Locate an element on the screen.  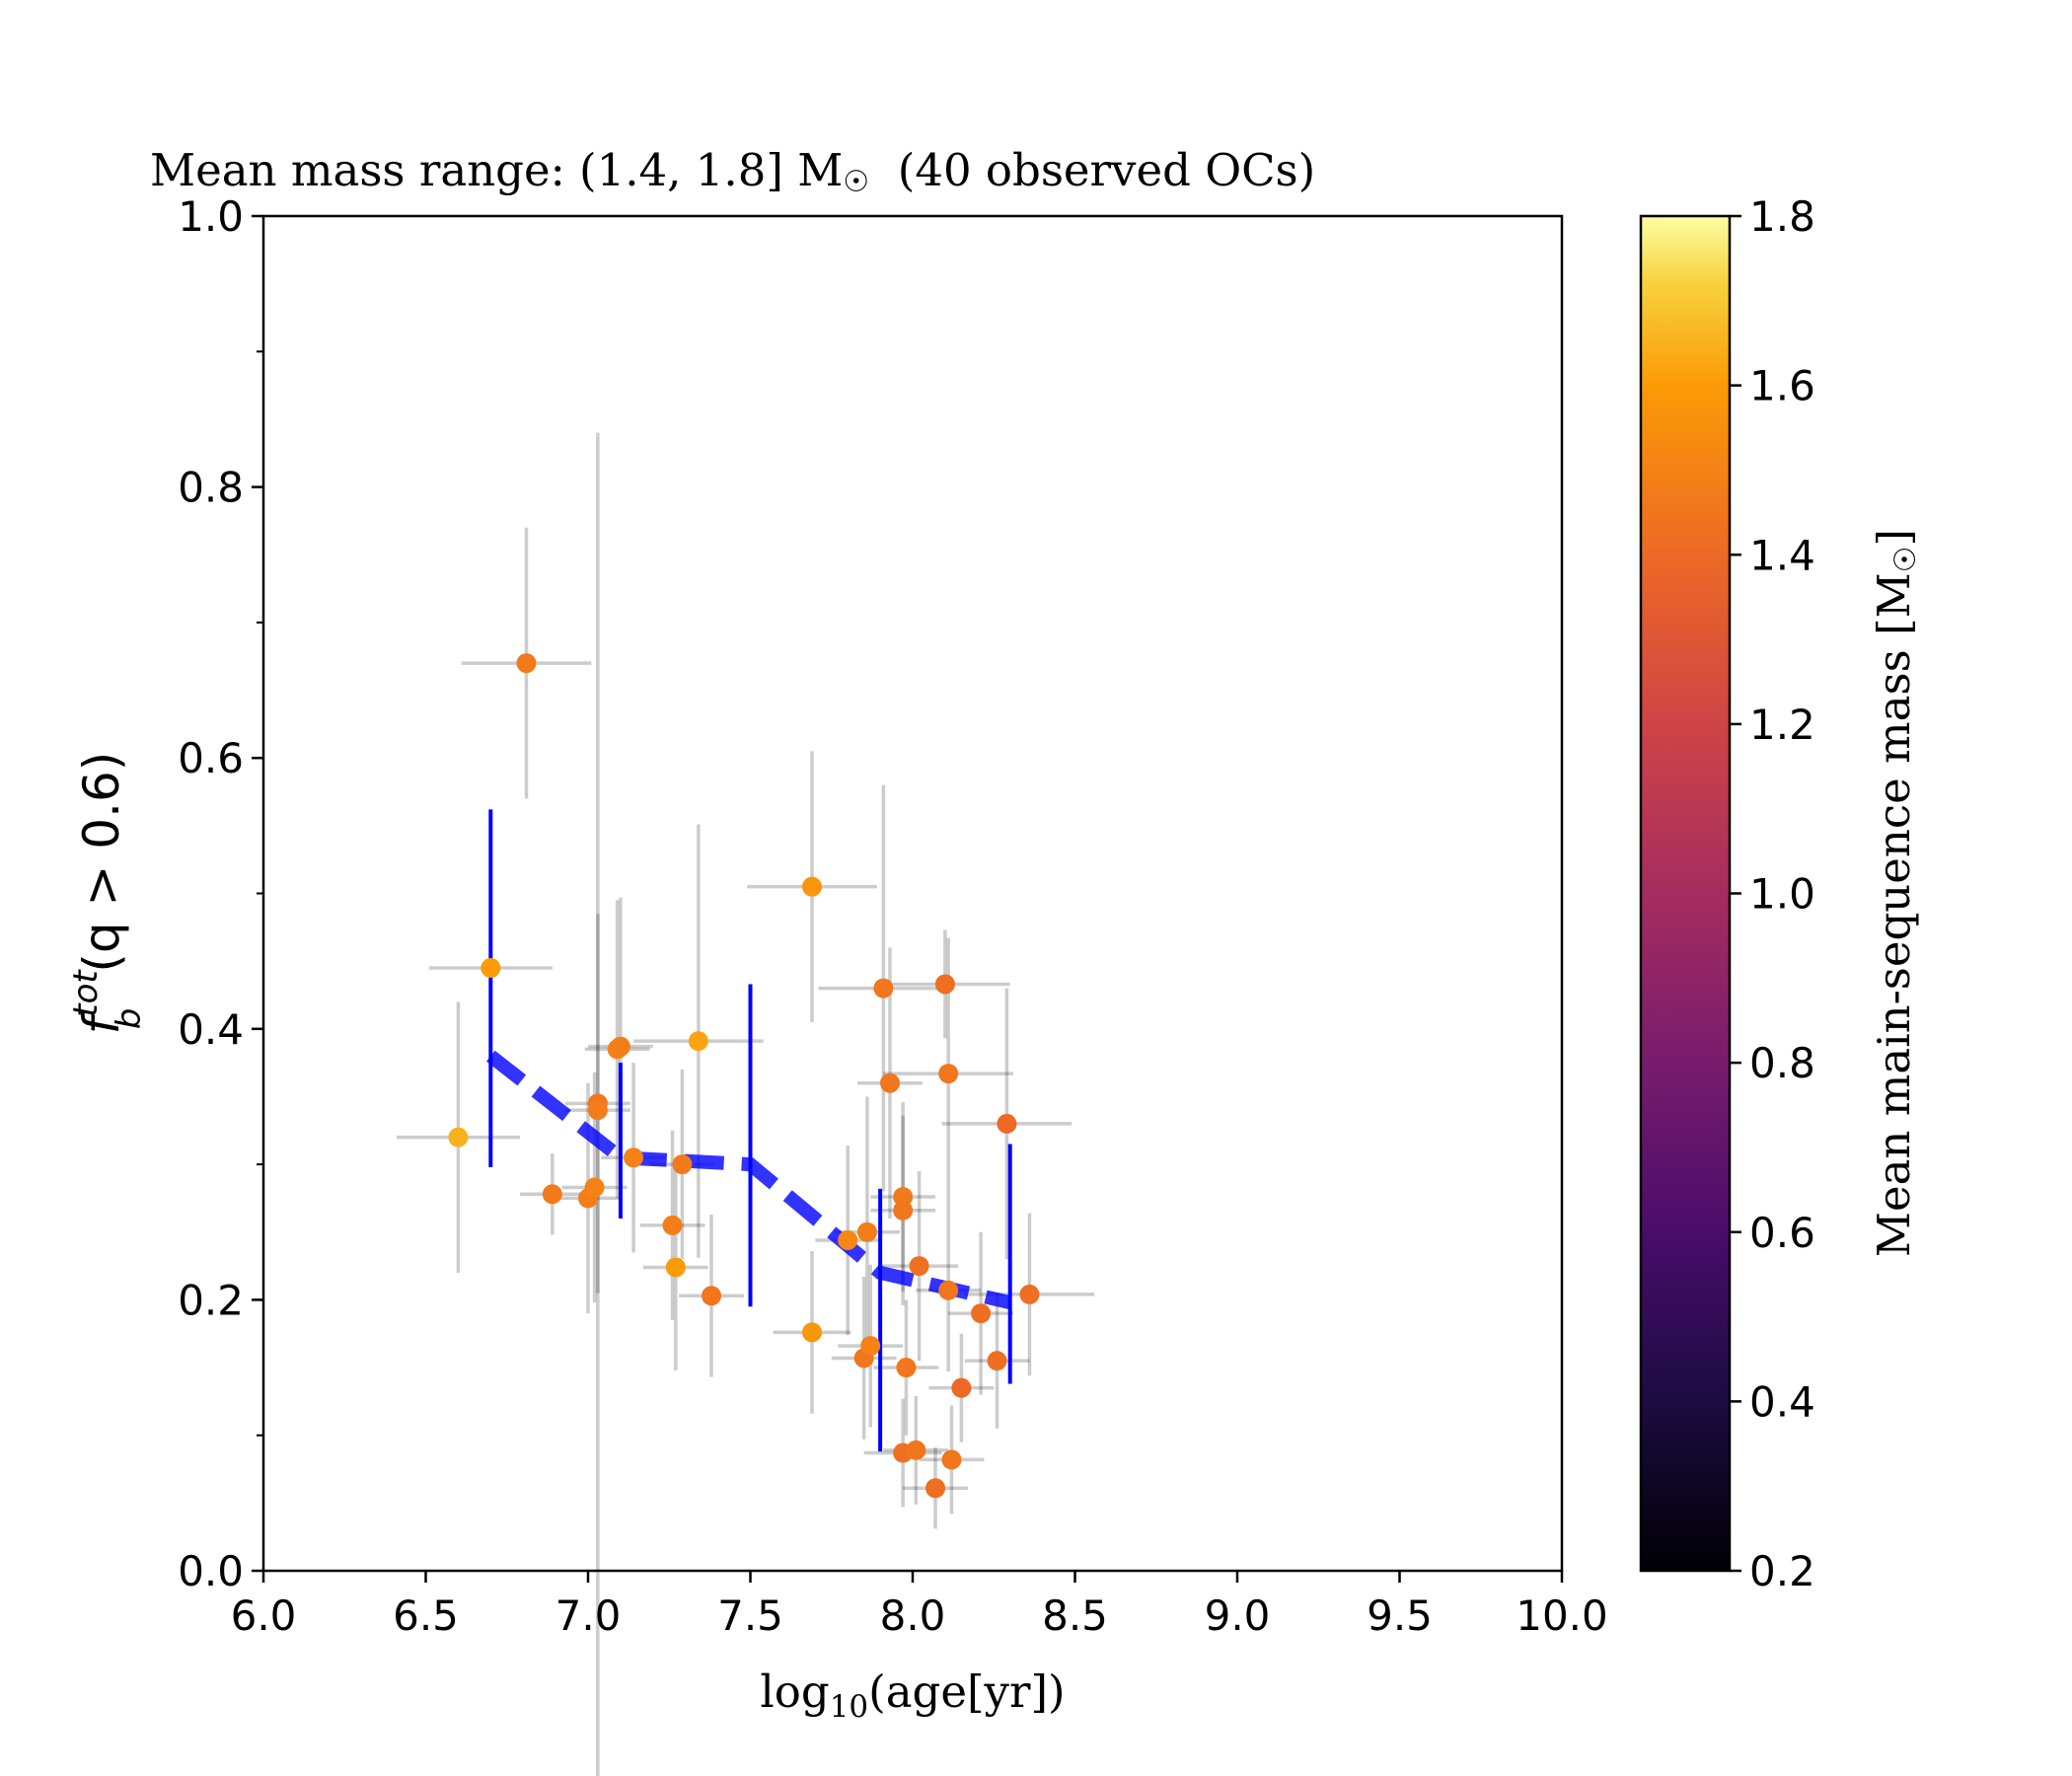
y-tick-label: 0.2 is located at coordinates (211, 1300).